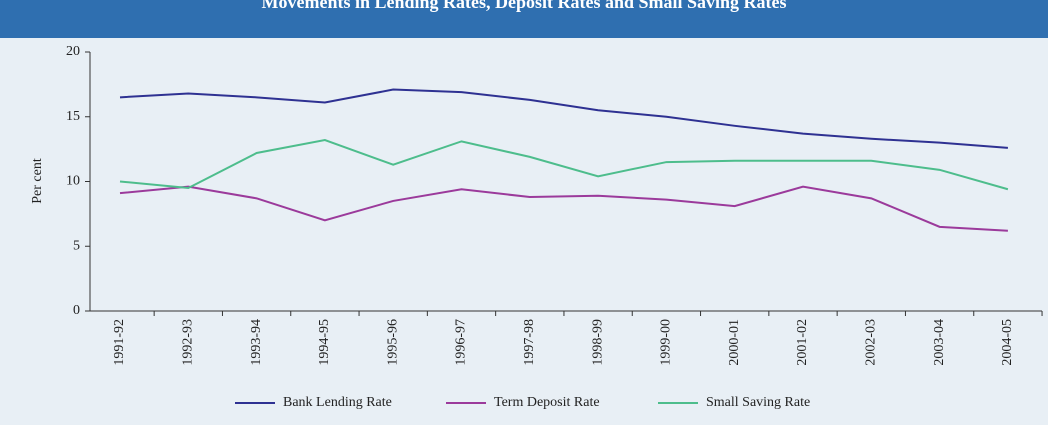 The image size is (1048, 425). I want to click on header-bar, so click(524, 19).